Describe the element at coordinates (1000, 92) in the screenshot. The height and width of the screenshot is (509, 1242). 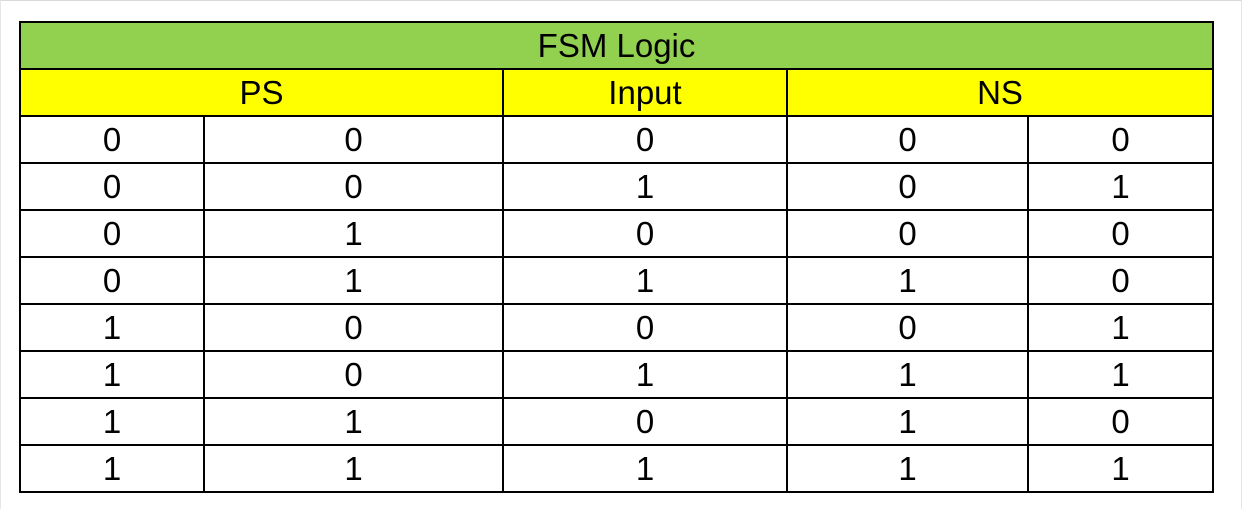
I see `ns-group-header: NS` at that location.